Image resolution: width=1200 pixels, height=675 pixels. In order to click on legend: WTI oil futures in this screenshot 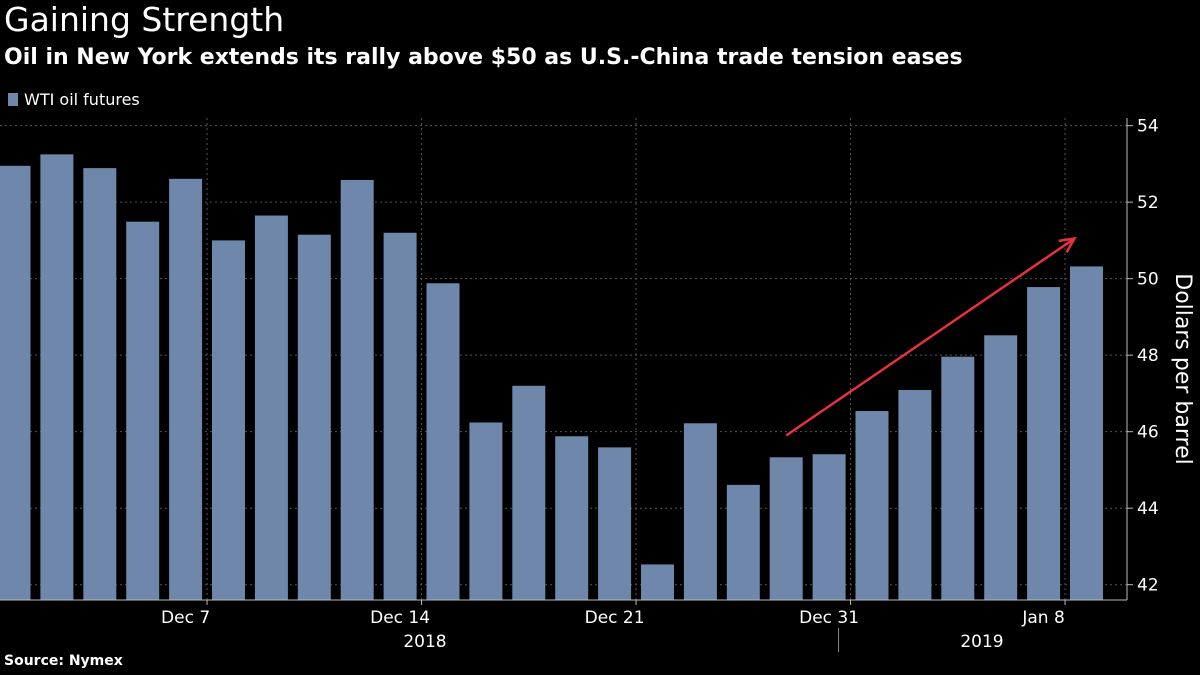, I will do `click(74, 99)`.